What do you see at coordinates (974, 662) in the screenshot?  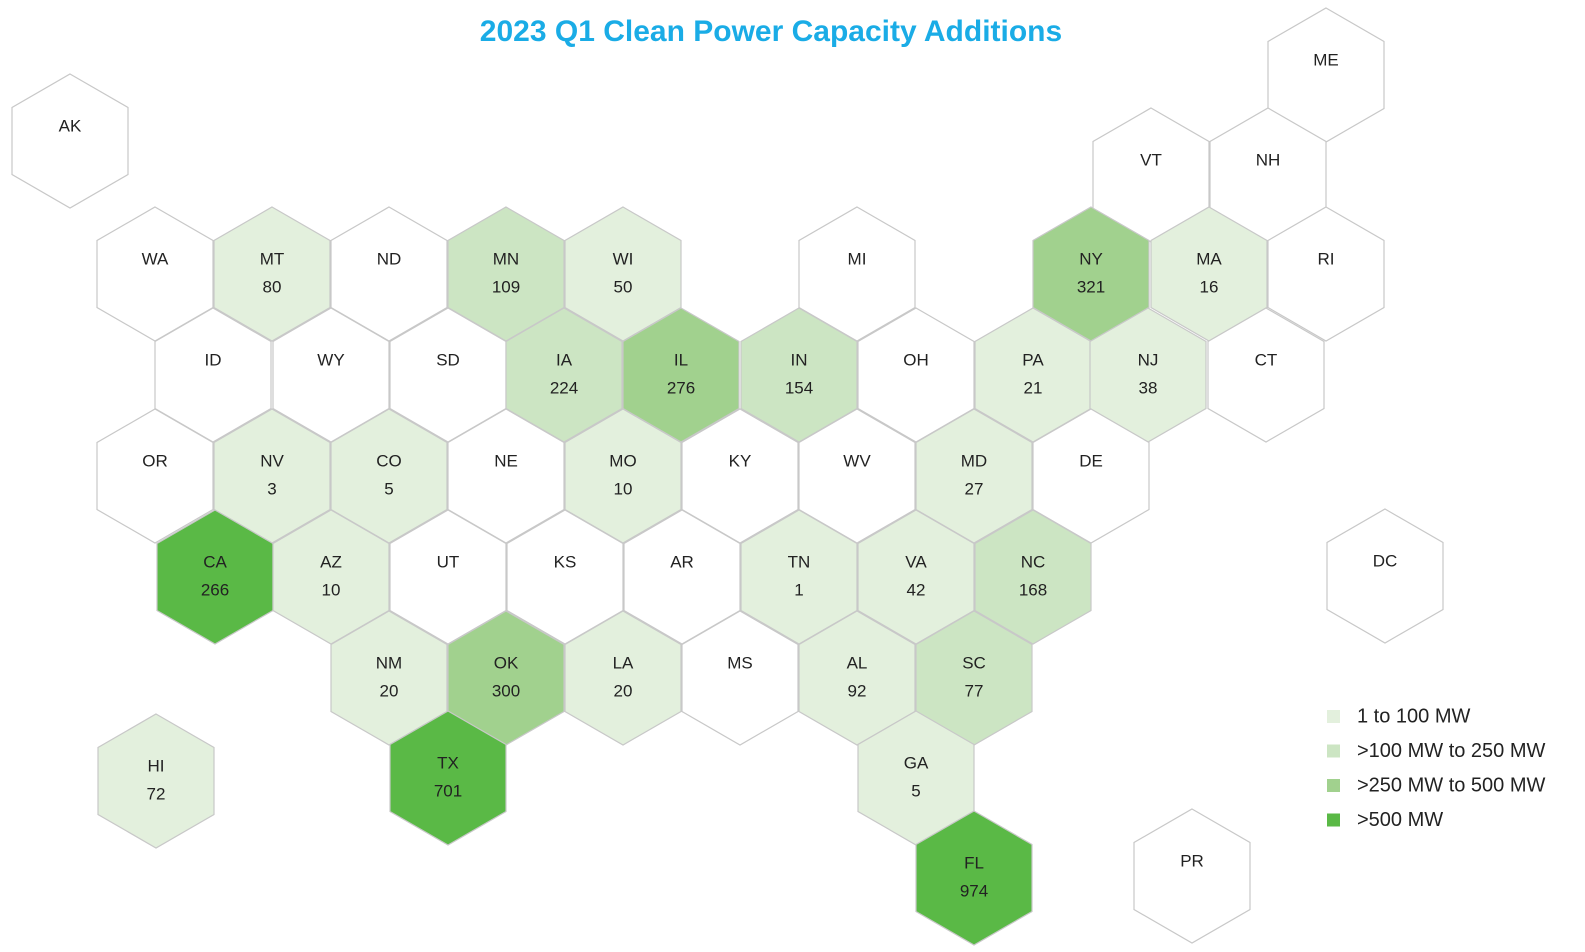 I see `state-label: SC` at bounding box center [974, 662].